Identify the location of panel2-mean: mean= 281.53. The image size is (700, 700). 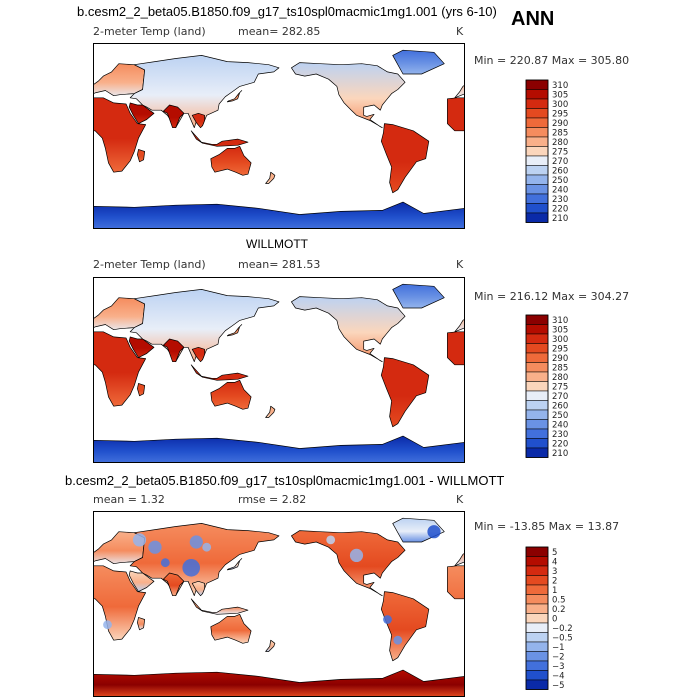
(279, 264).